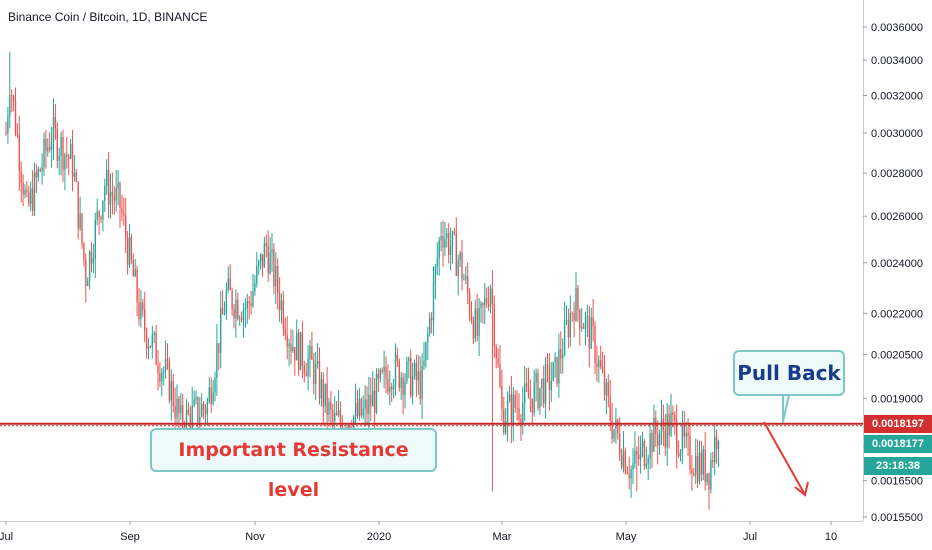 The image size is (932, 550). I want to click on x-tick-label: Nov, so click(255, 537).